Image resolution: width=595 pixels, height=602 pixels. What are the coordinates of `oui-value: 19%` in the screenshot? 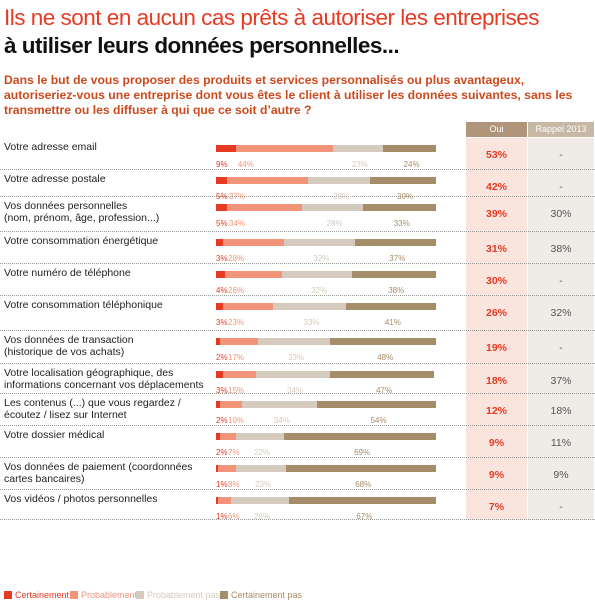 It's located at (496, 348).